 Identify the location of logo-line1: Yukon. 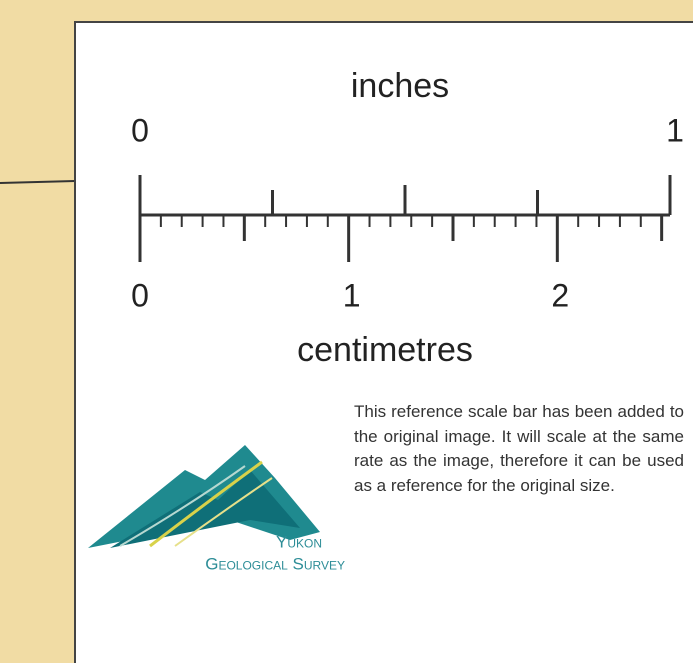
(299, 541).